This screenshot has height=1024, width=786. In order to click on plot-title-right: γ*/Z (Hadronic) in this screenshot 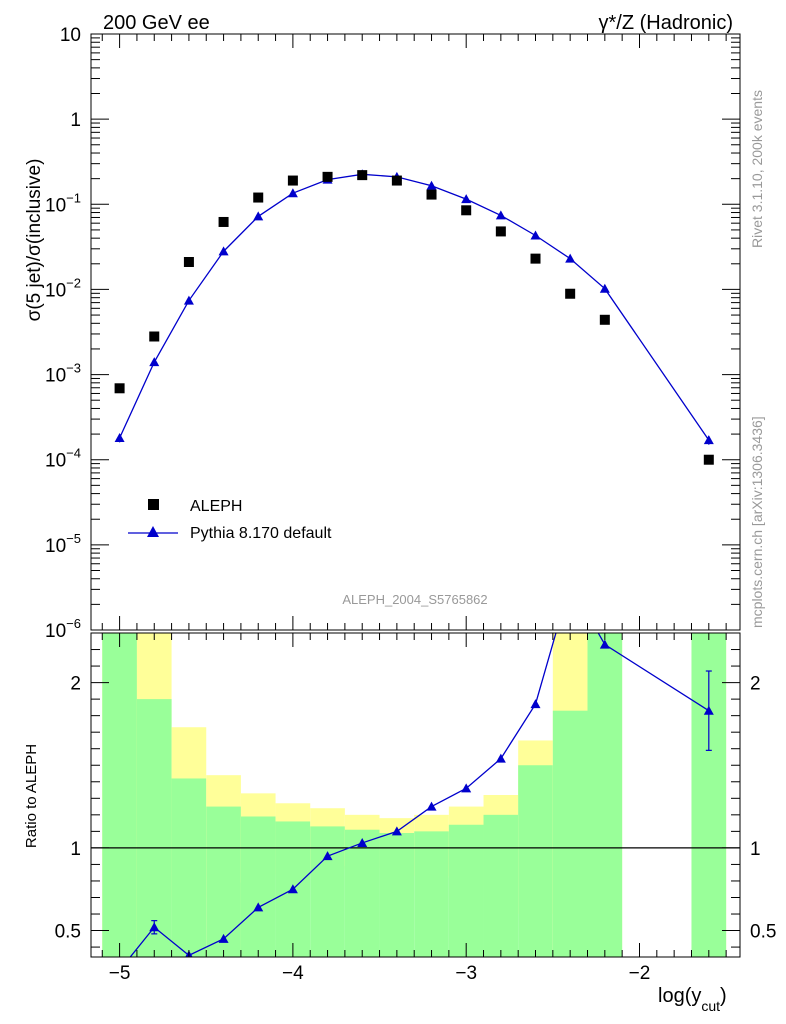, I will do `click(666, 23)`.